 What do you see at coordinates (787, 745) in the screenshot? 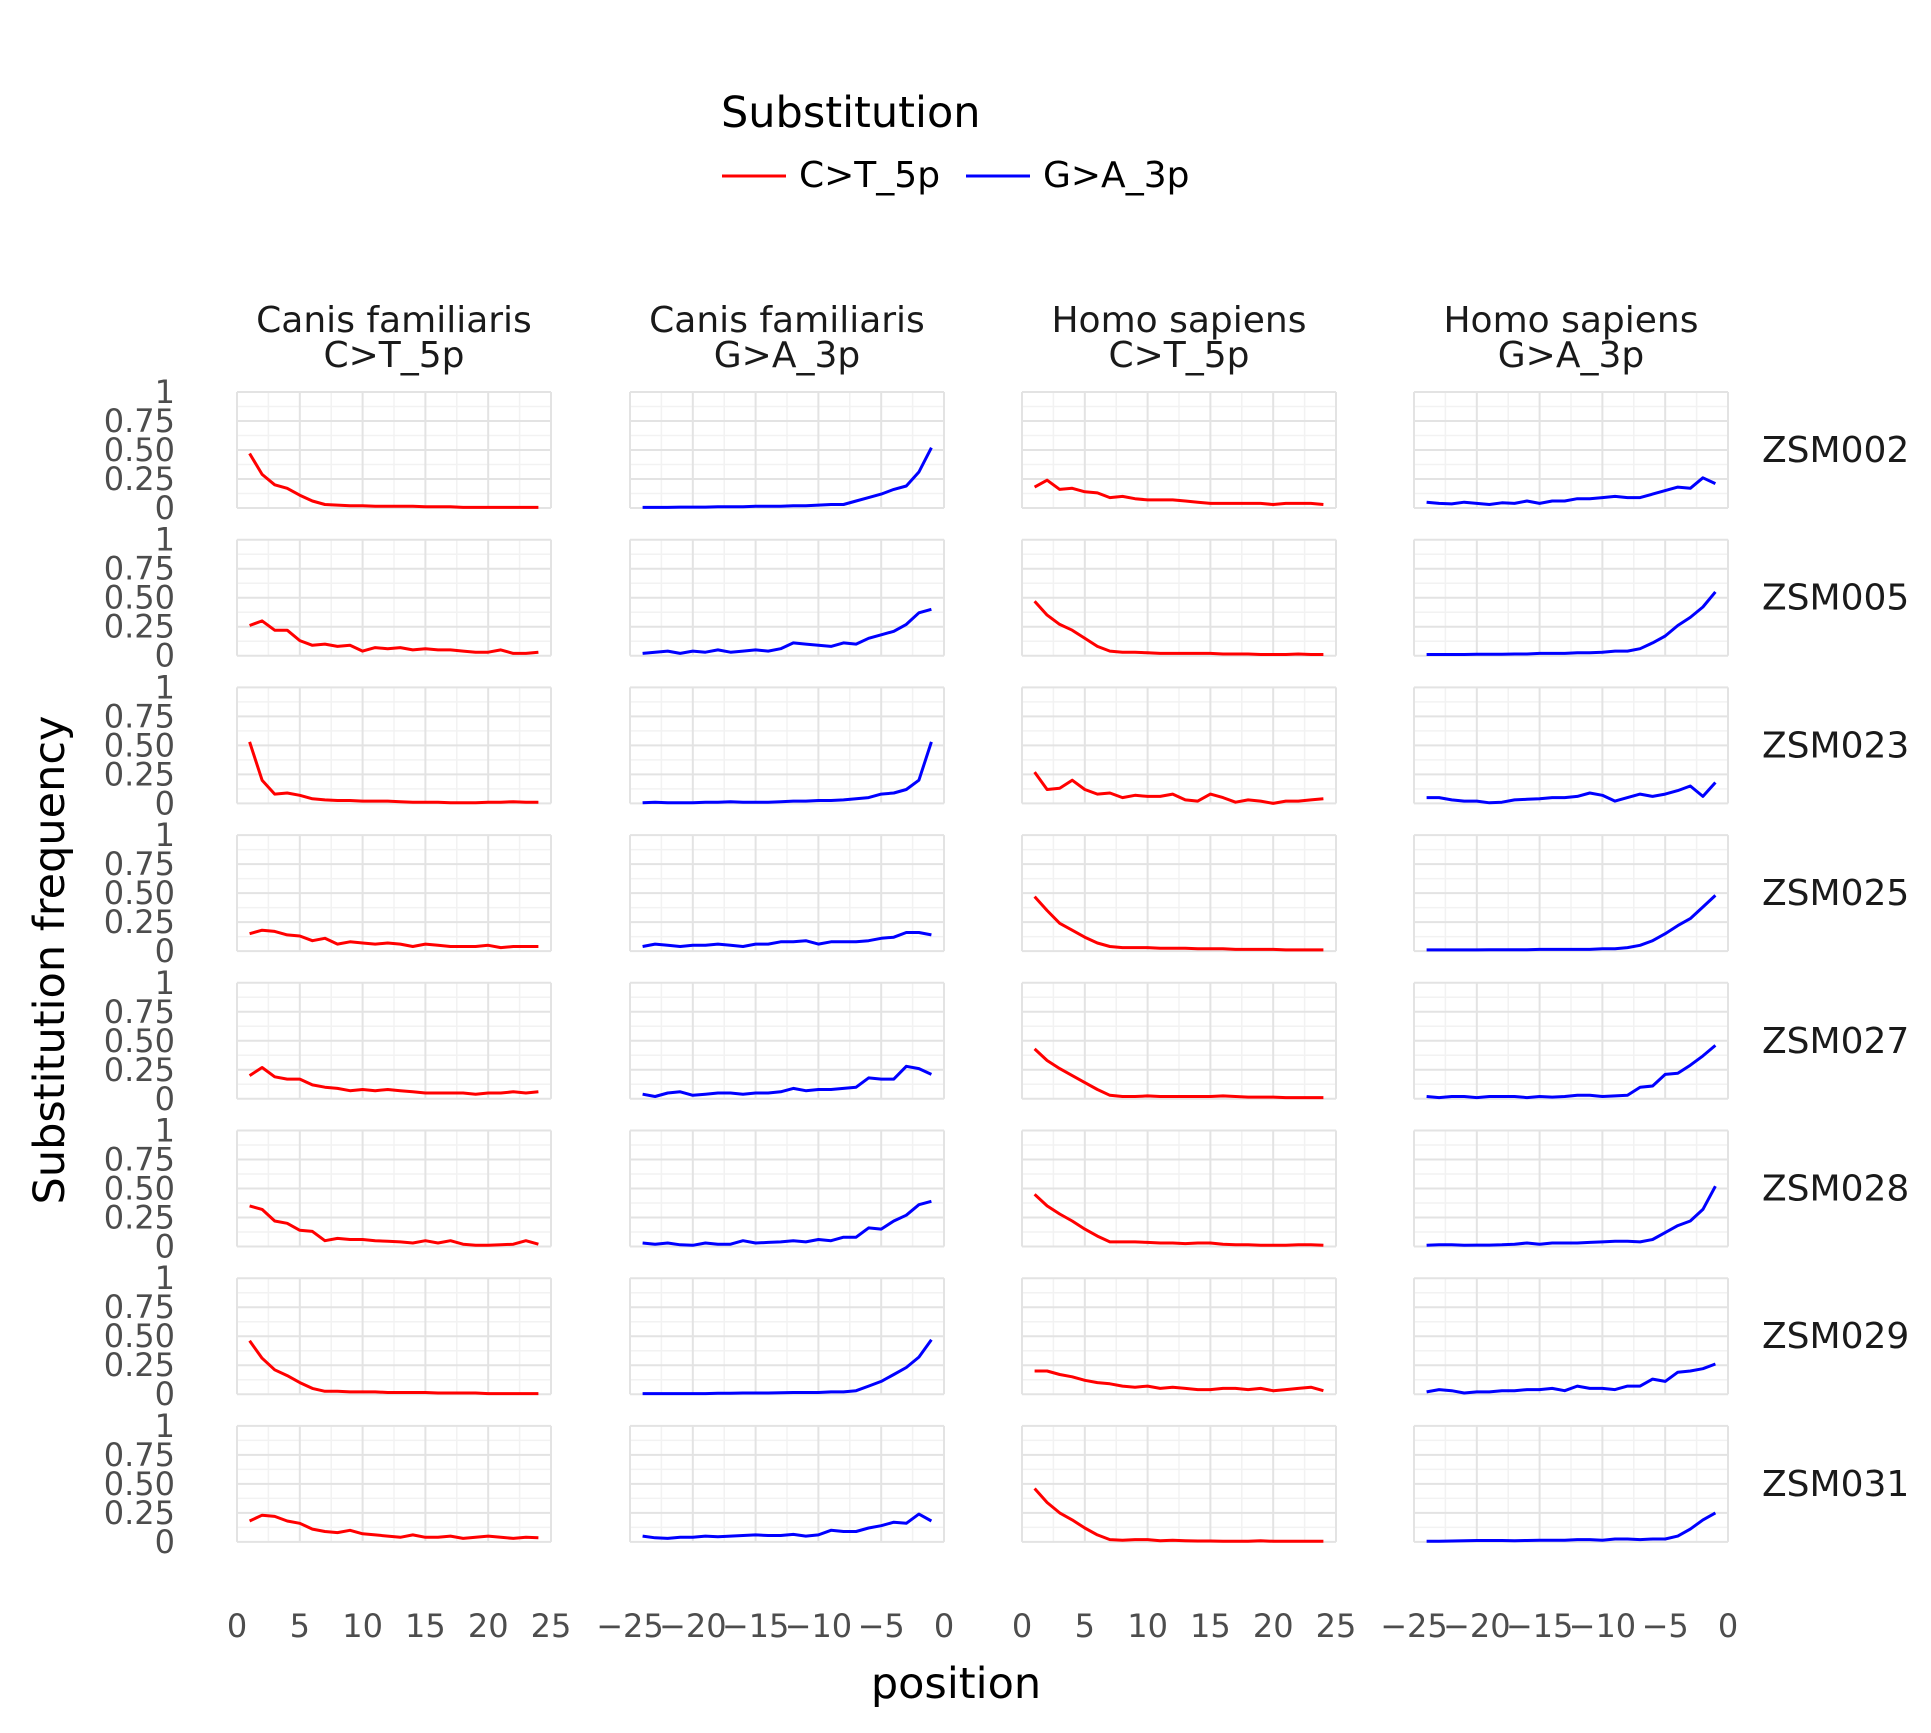
I see `panel-zsm023-canis-familiaris-g-a-3p` at bounding box center [787, 745].